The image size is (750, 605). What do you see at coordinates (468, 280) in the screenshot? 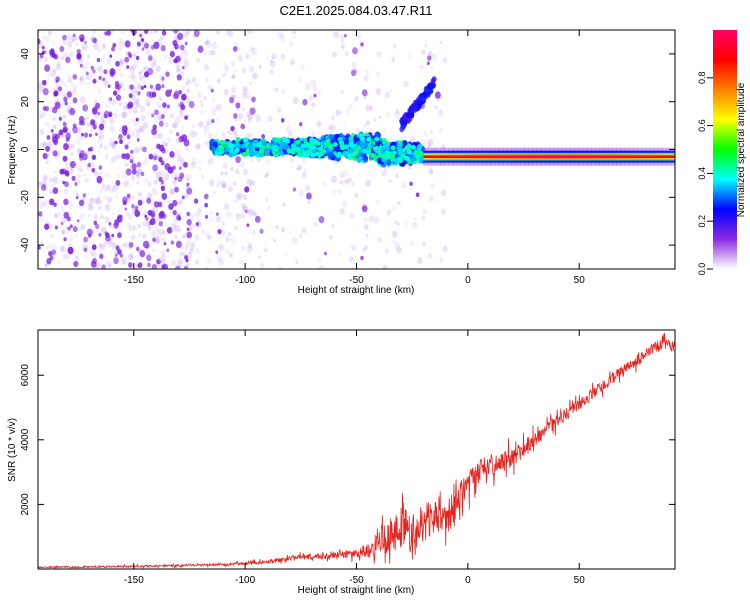
I see `spectrogram-x-tick-label: 0` at bounding box center [468, 280].